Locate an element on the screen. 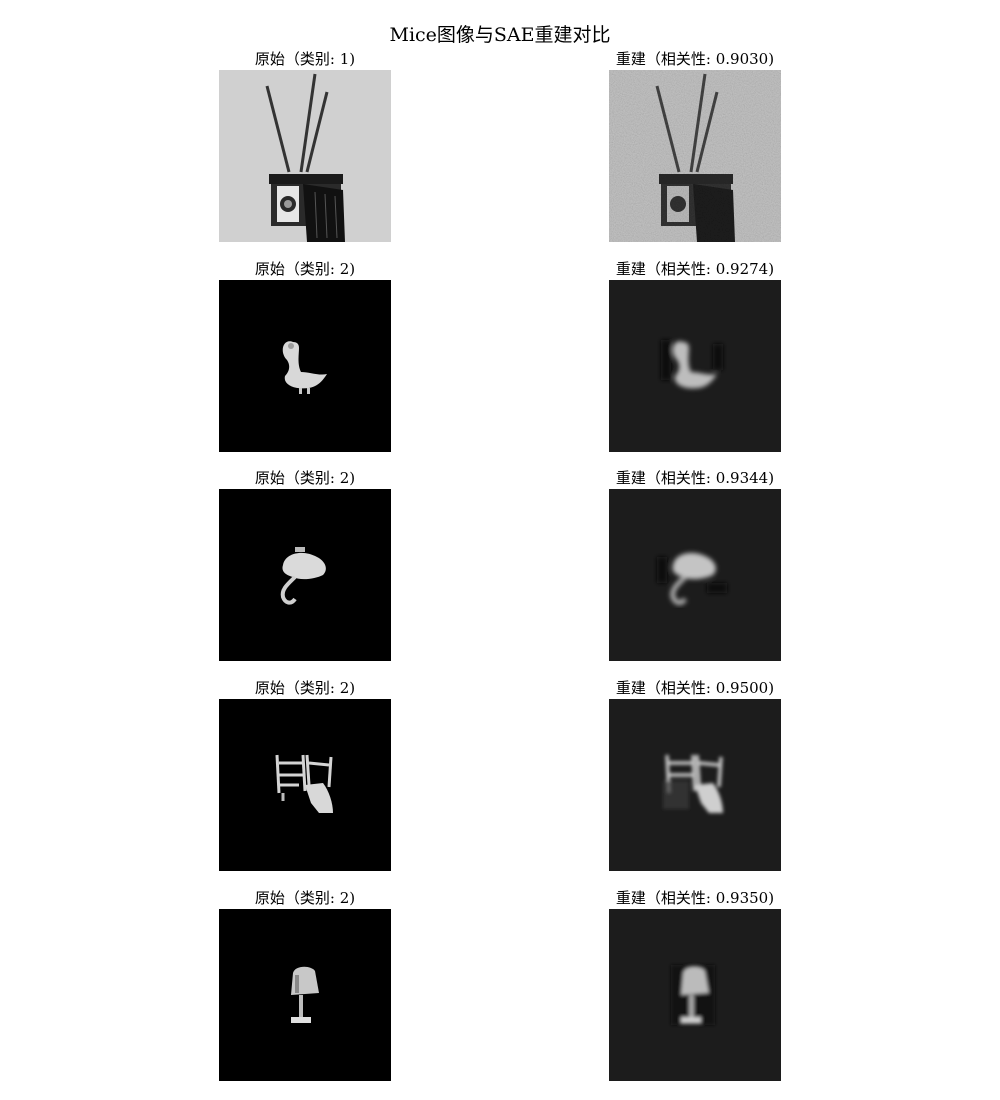 This screenshot has height=1100, width=1000. original-panel-1: 原始（类别: 1) is located at coordinates (305, 145).